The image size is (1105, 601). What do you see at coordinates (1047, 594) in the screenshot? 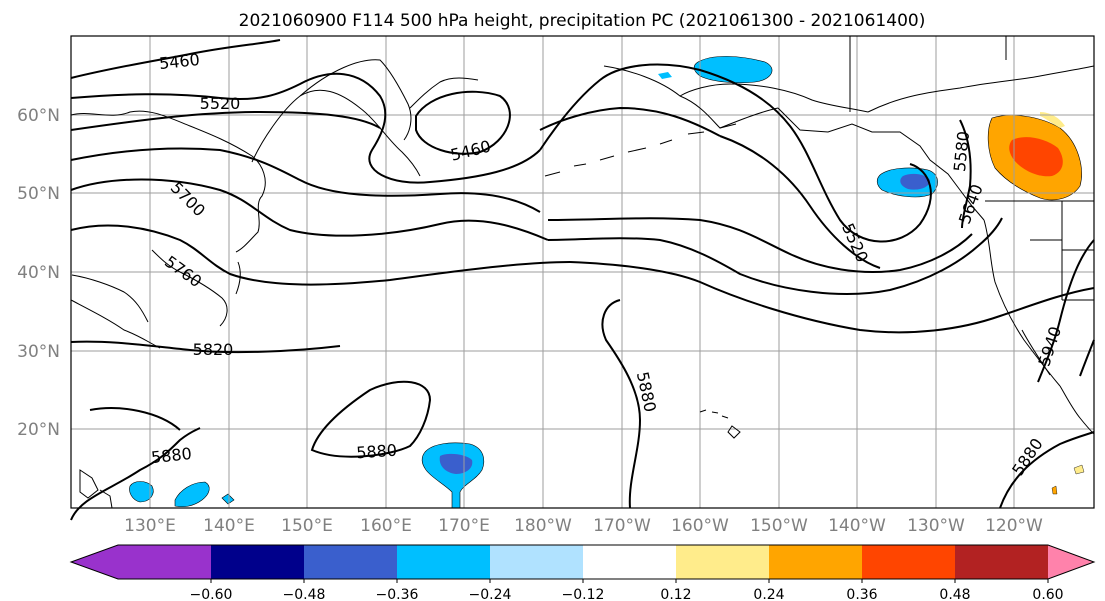
I see `colorbar-tick-label: 0.60` at bounding box center [1047, 594].